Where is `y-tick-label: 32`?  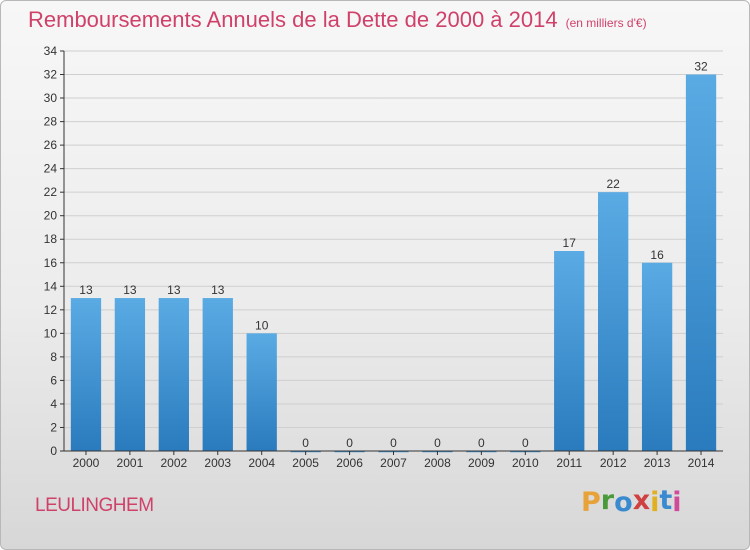
y-tick-label: 32 is located at coordinates (51, 75).